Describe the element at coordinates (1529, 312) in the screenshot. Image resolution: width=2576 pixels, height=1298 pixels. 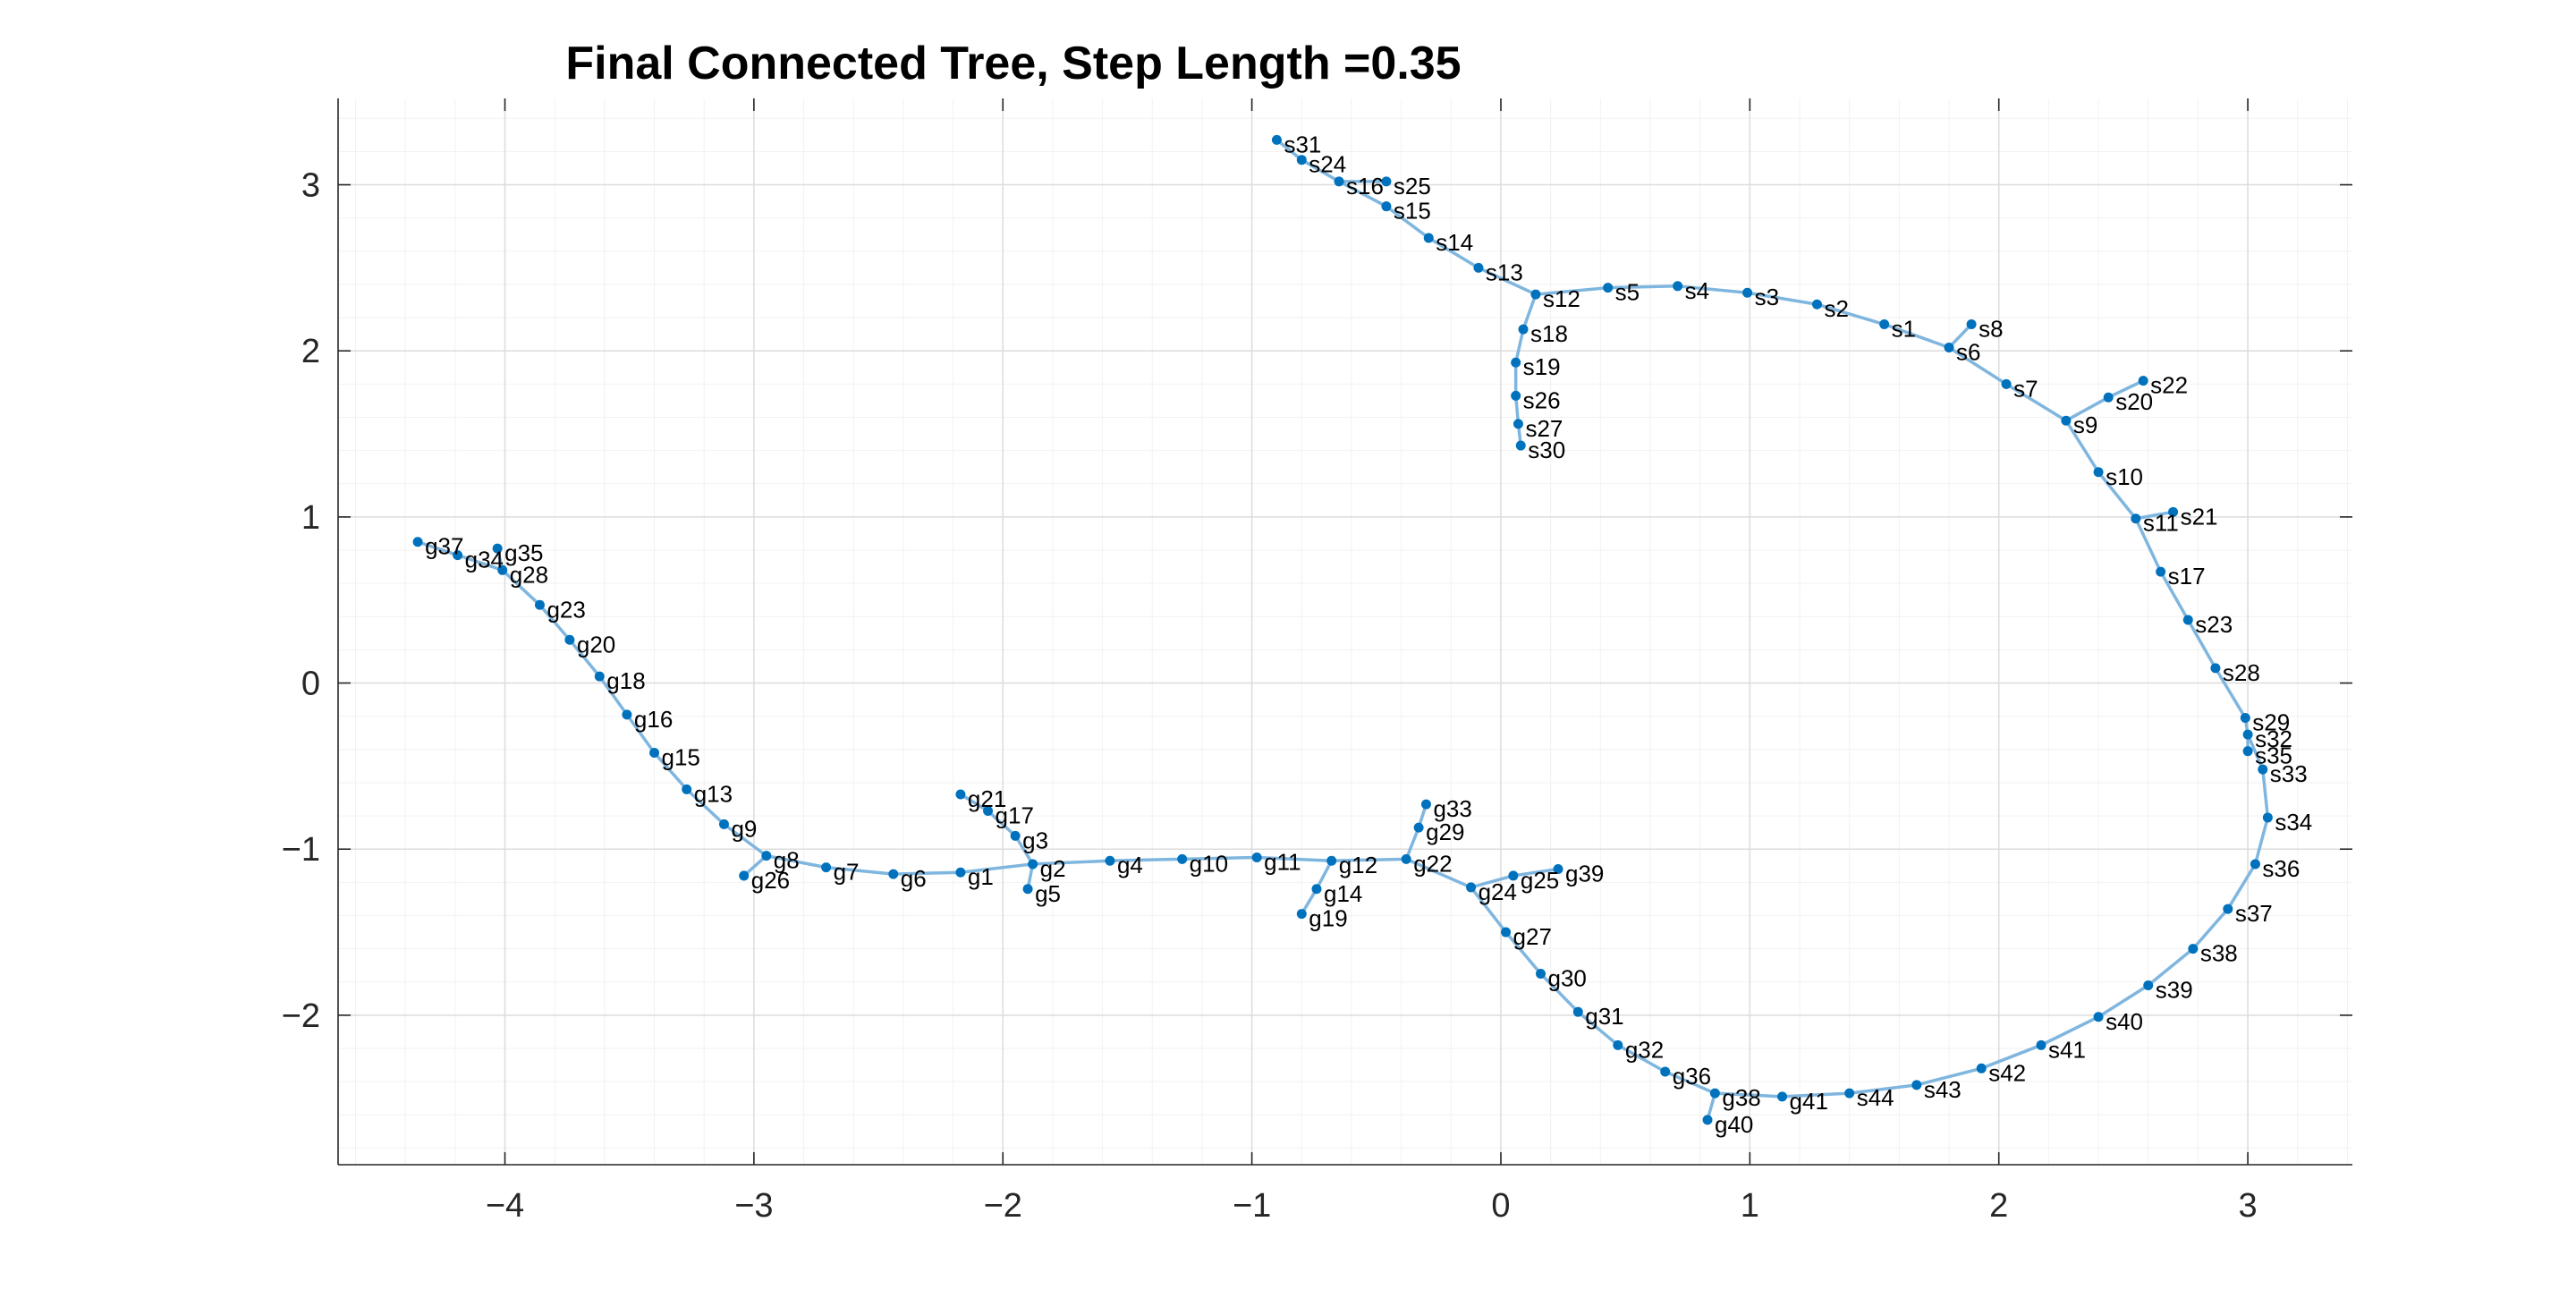
I see `tree-edge-s12-s18` at that location.